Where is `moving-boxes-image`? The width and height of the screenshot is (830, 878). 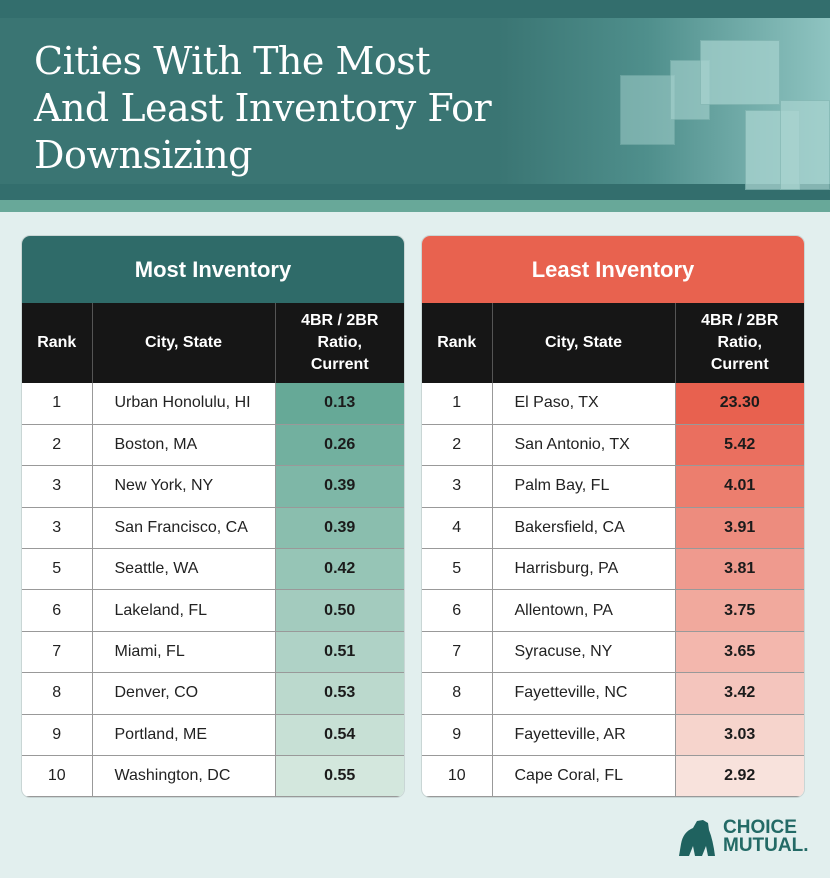 moving-boxes-image is located at coordinates (680, 100).